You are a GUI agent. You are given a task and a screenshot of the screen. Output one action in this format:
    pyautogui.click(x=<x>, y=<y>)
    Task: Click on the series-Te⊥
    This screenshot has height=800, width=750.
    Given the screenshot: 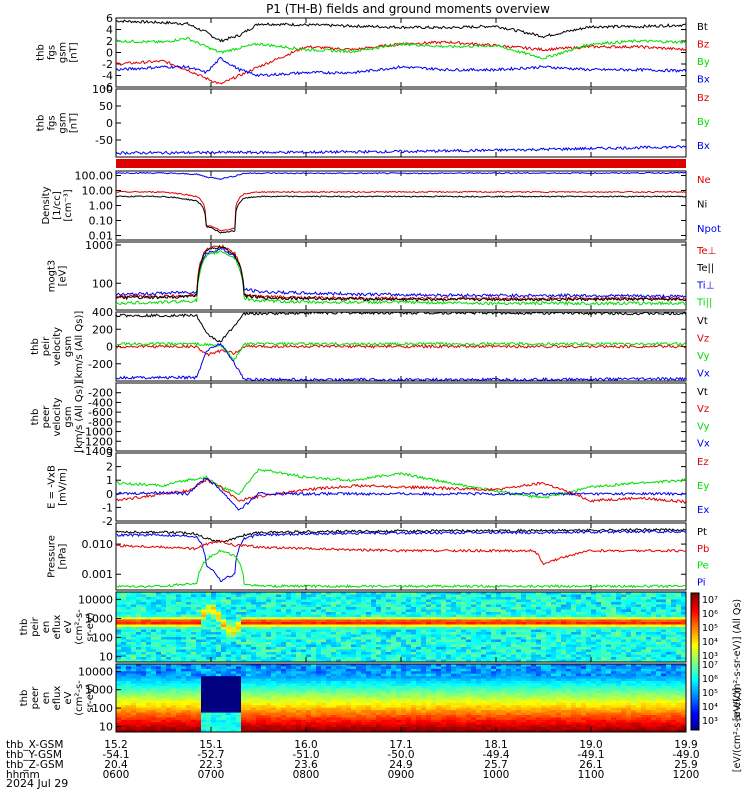 What is the action you would take?
    pyautogui.click(x=401, y=272)
    